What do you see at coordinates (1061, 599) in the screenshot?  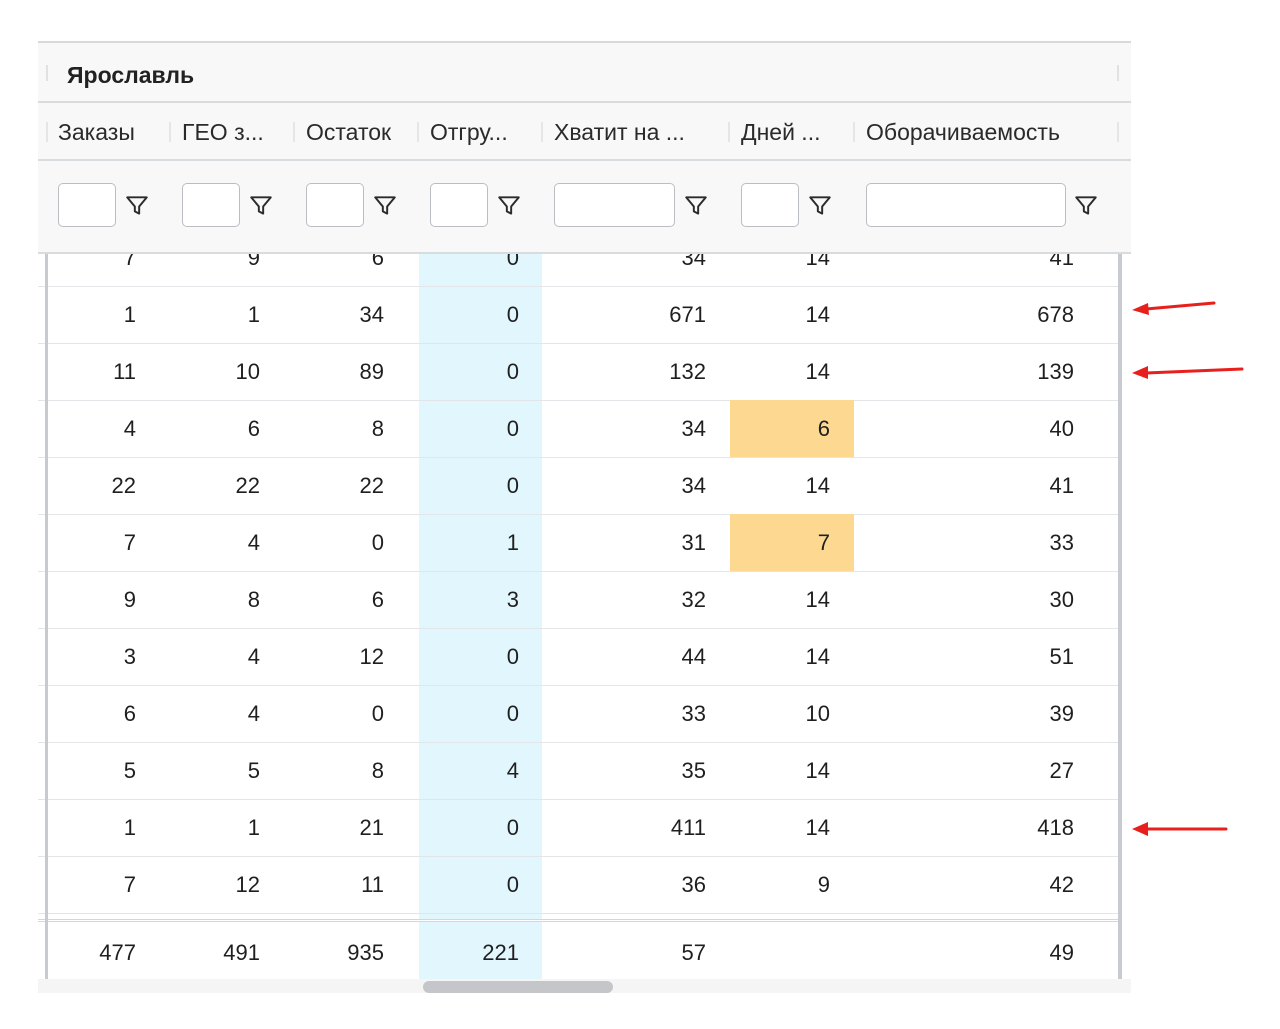 I see `cell-turnover: 30` at bounding box center [1061, 599].